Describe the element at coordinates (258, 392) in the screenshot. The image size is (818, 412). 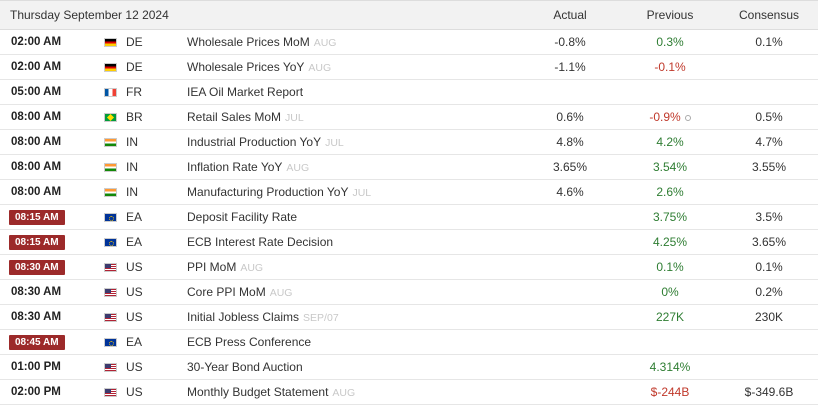
I see `event-name: Monthly Budget Statement` at that location.